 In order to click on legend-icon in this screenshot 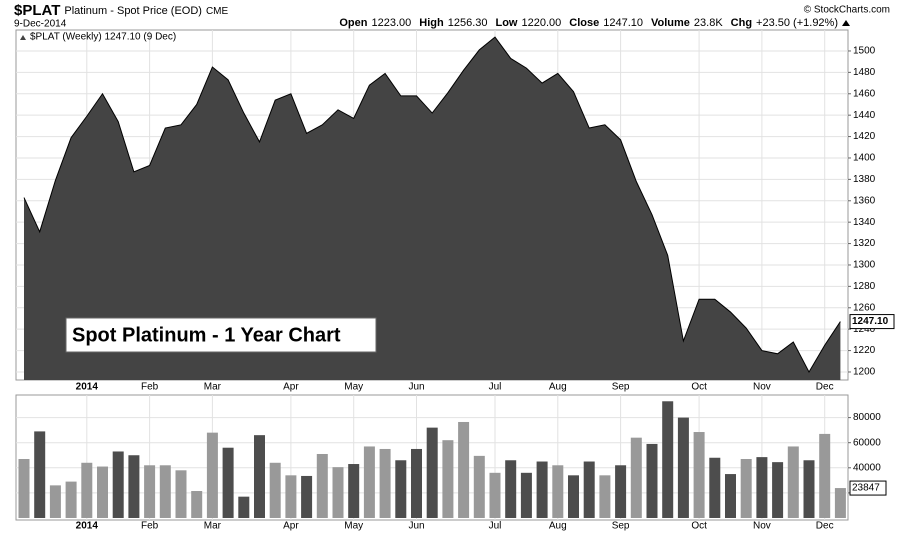, I will do `click(23, 37)`.